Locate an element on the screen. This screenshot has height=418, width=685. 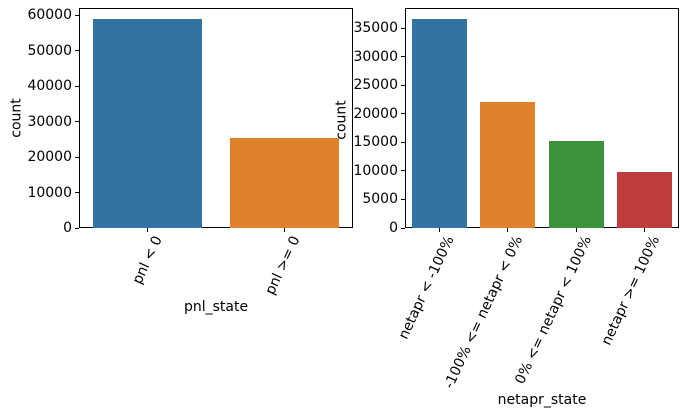
xtick-label-pnl-0: pnl < 0 is located at coordinates (148, 260).